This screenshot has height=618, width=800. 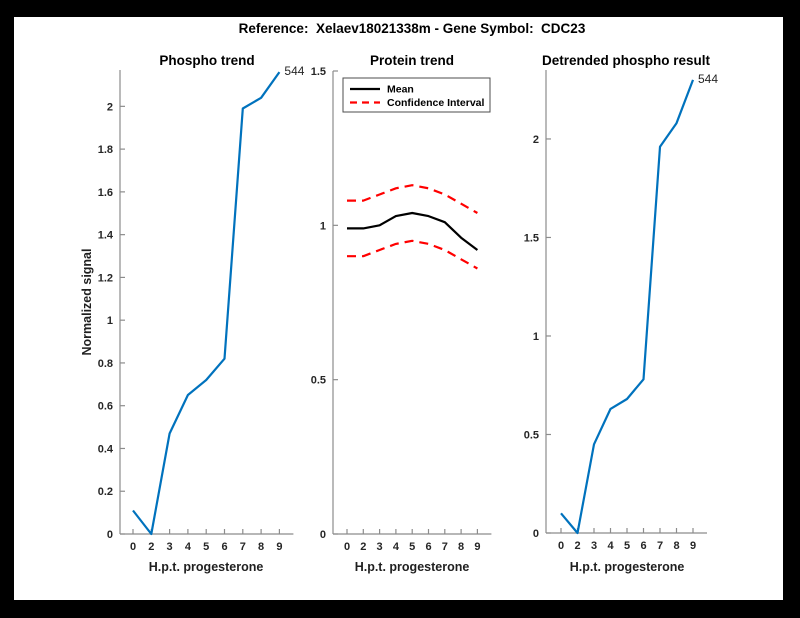 I want to click on y-axis-label: Normalized signal, so click(x=87, y=302).